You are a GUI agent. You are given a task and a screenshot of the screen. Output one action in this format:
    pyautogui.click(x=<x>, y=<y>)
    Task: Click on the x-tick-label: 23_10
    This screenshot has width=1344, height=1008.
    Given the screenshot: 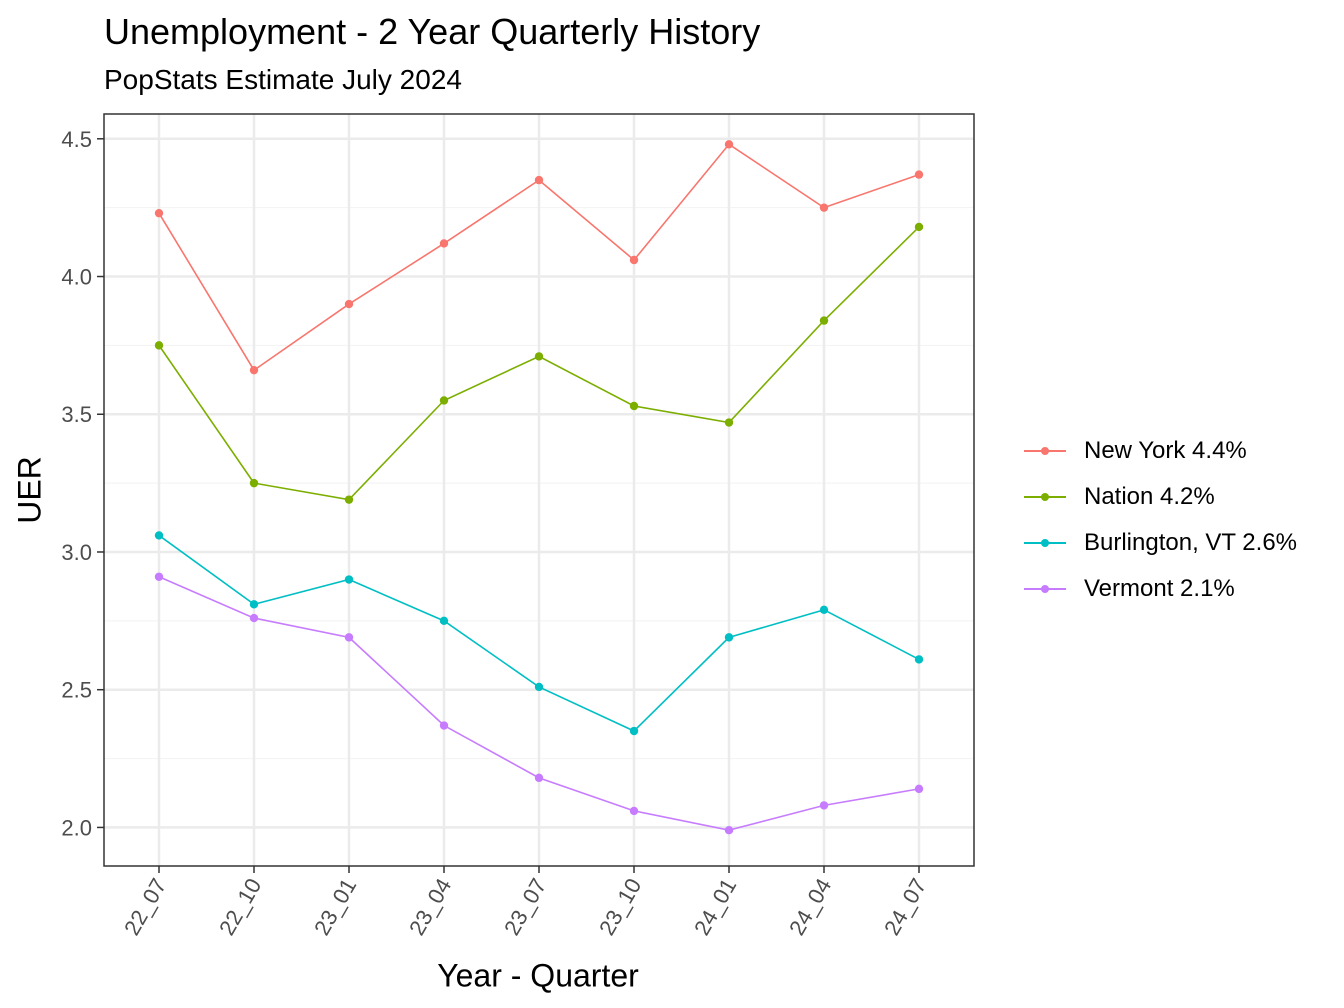 What is the action you would take?
    pyautogui.click(x=620, y=906)
    